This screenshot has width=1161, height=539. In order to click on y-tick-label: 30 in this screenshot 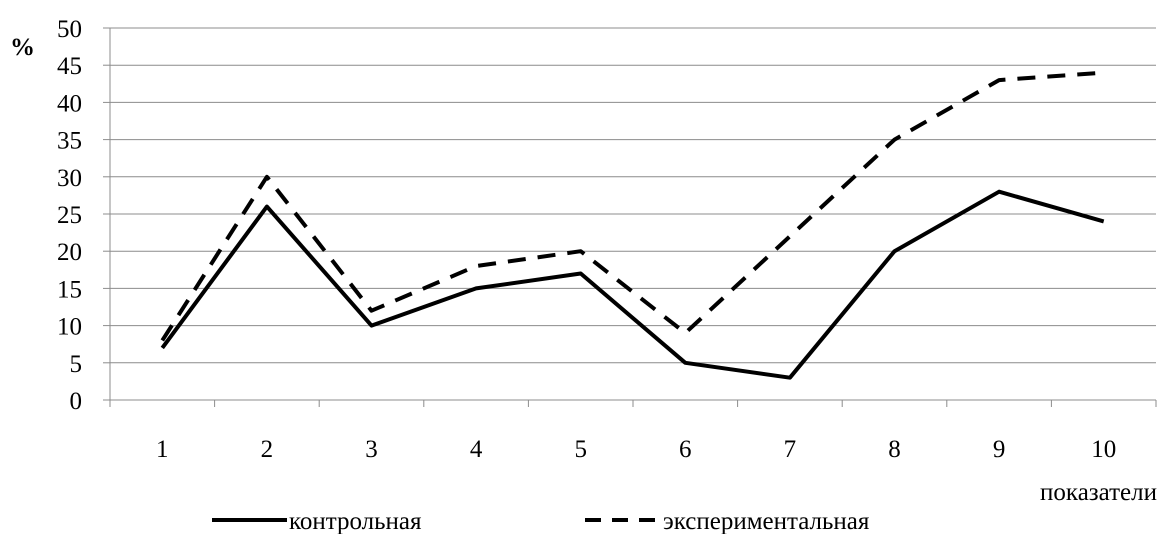, I will do `click(69, 178)`.